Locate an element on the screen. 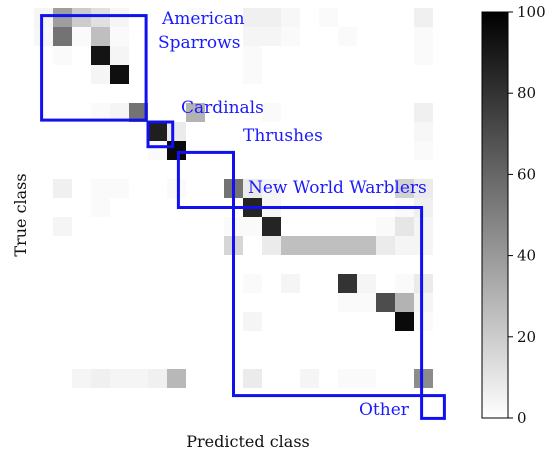 The image size is (555, 453). colorbar-ticks: 0 20 40 60 80 100 is located at coordinates (527, 215).